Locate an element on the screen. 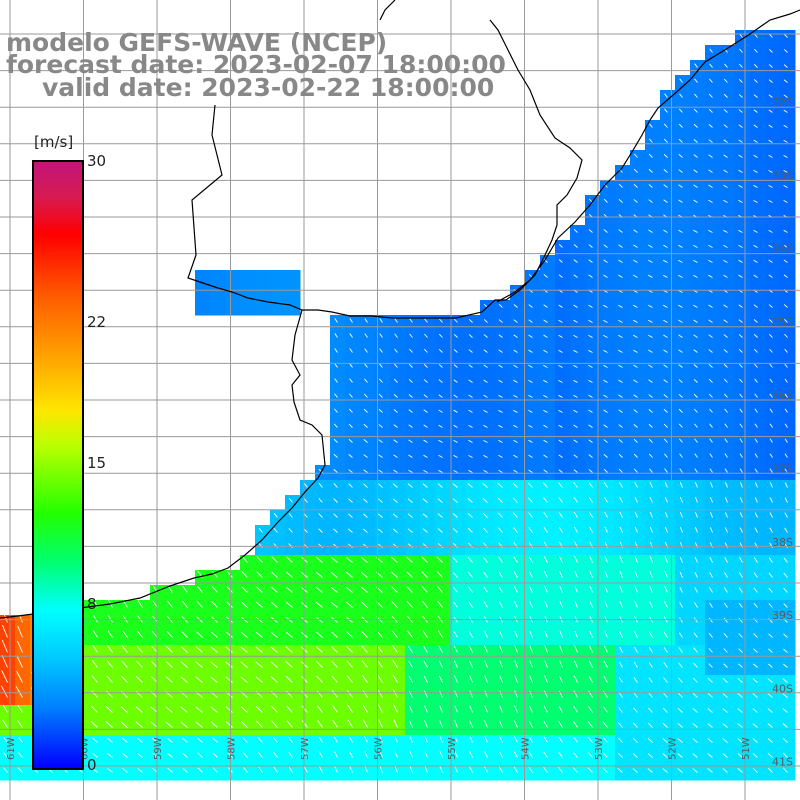 The image size is (800, 800). model-title: modelo GEFS-WAVE (NCEP) is located at coordinates (197, 42).